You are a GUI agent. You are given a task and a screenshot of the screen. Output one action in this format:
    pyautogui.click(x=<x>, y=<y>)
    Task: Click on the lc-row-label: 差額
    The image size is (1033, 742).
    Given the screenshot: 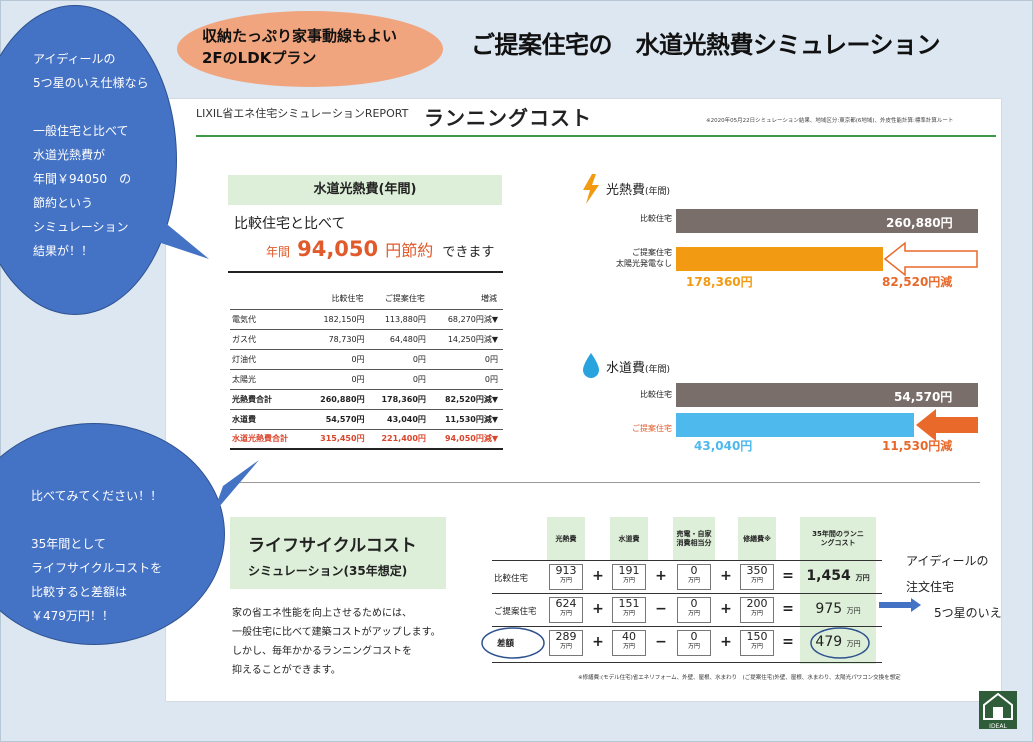 What is the action you would take?
    pyautogui.click(x=506, y=644)
    